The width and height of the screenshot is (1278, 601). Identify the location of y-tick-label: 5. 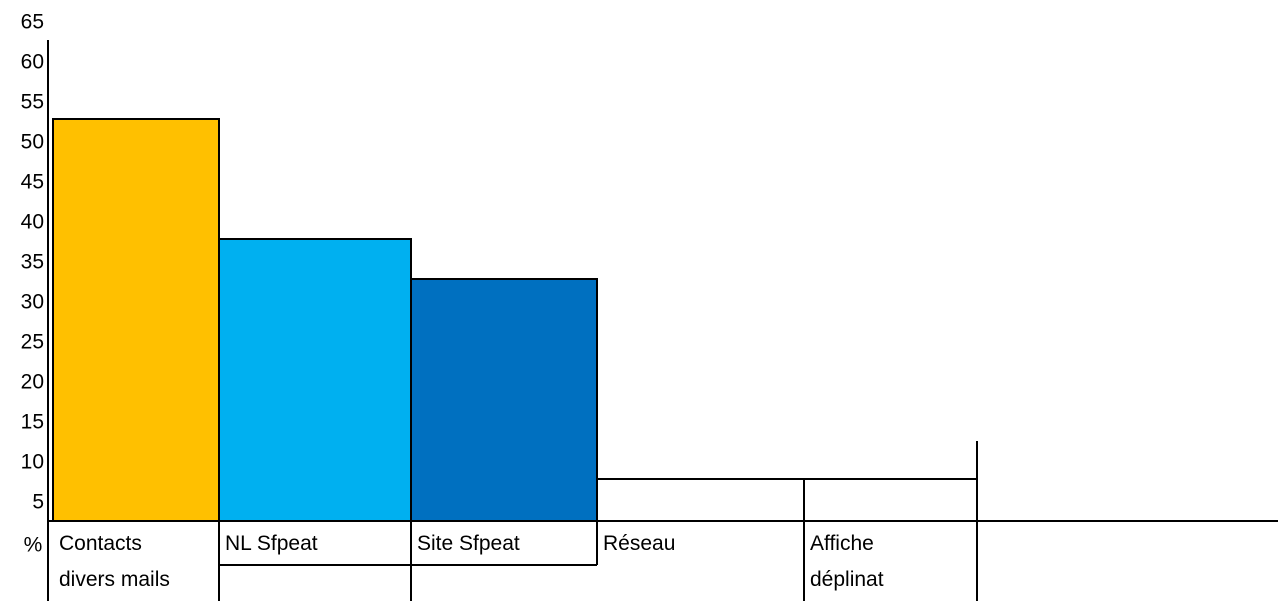
(38, 502).